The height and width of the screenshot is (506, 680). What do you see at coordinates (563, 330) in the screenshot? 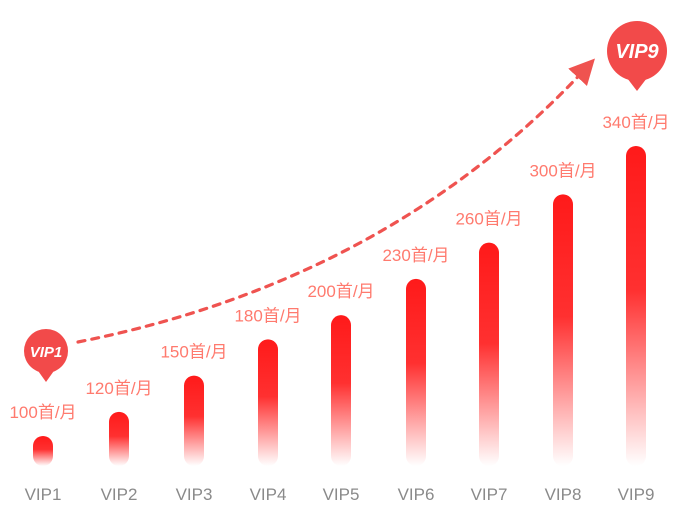
I see `bar-vip8` at bounding box center [563, 330].